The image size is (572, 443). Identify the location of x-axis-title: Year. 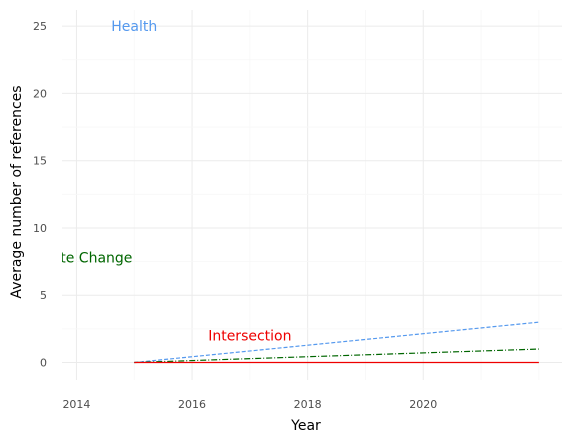
(305, 426).